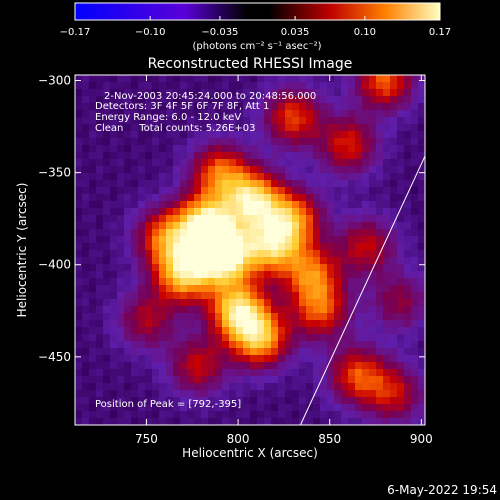  Describe the element at coordinates (257, 11) in the screenshot. I see `colorbar` at that location.